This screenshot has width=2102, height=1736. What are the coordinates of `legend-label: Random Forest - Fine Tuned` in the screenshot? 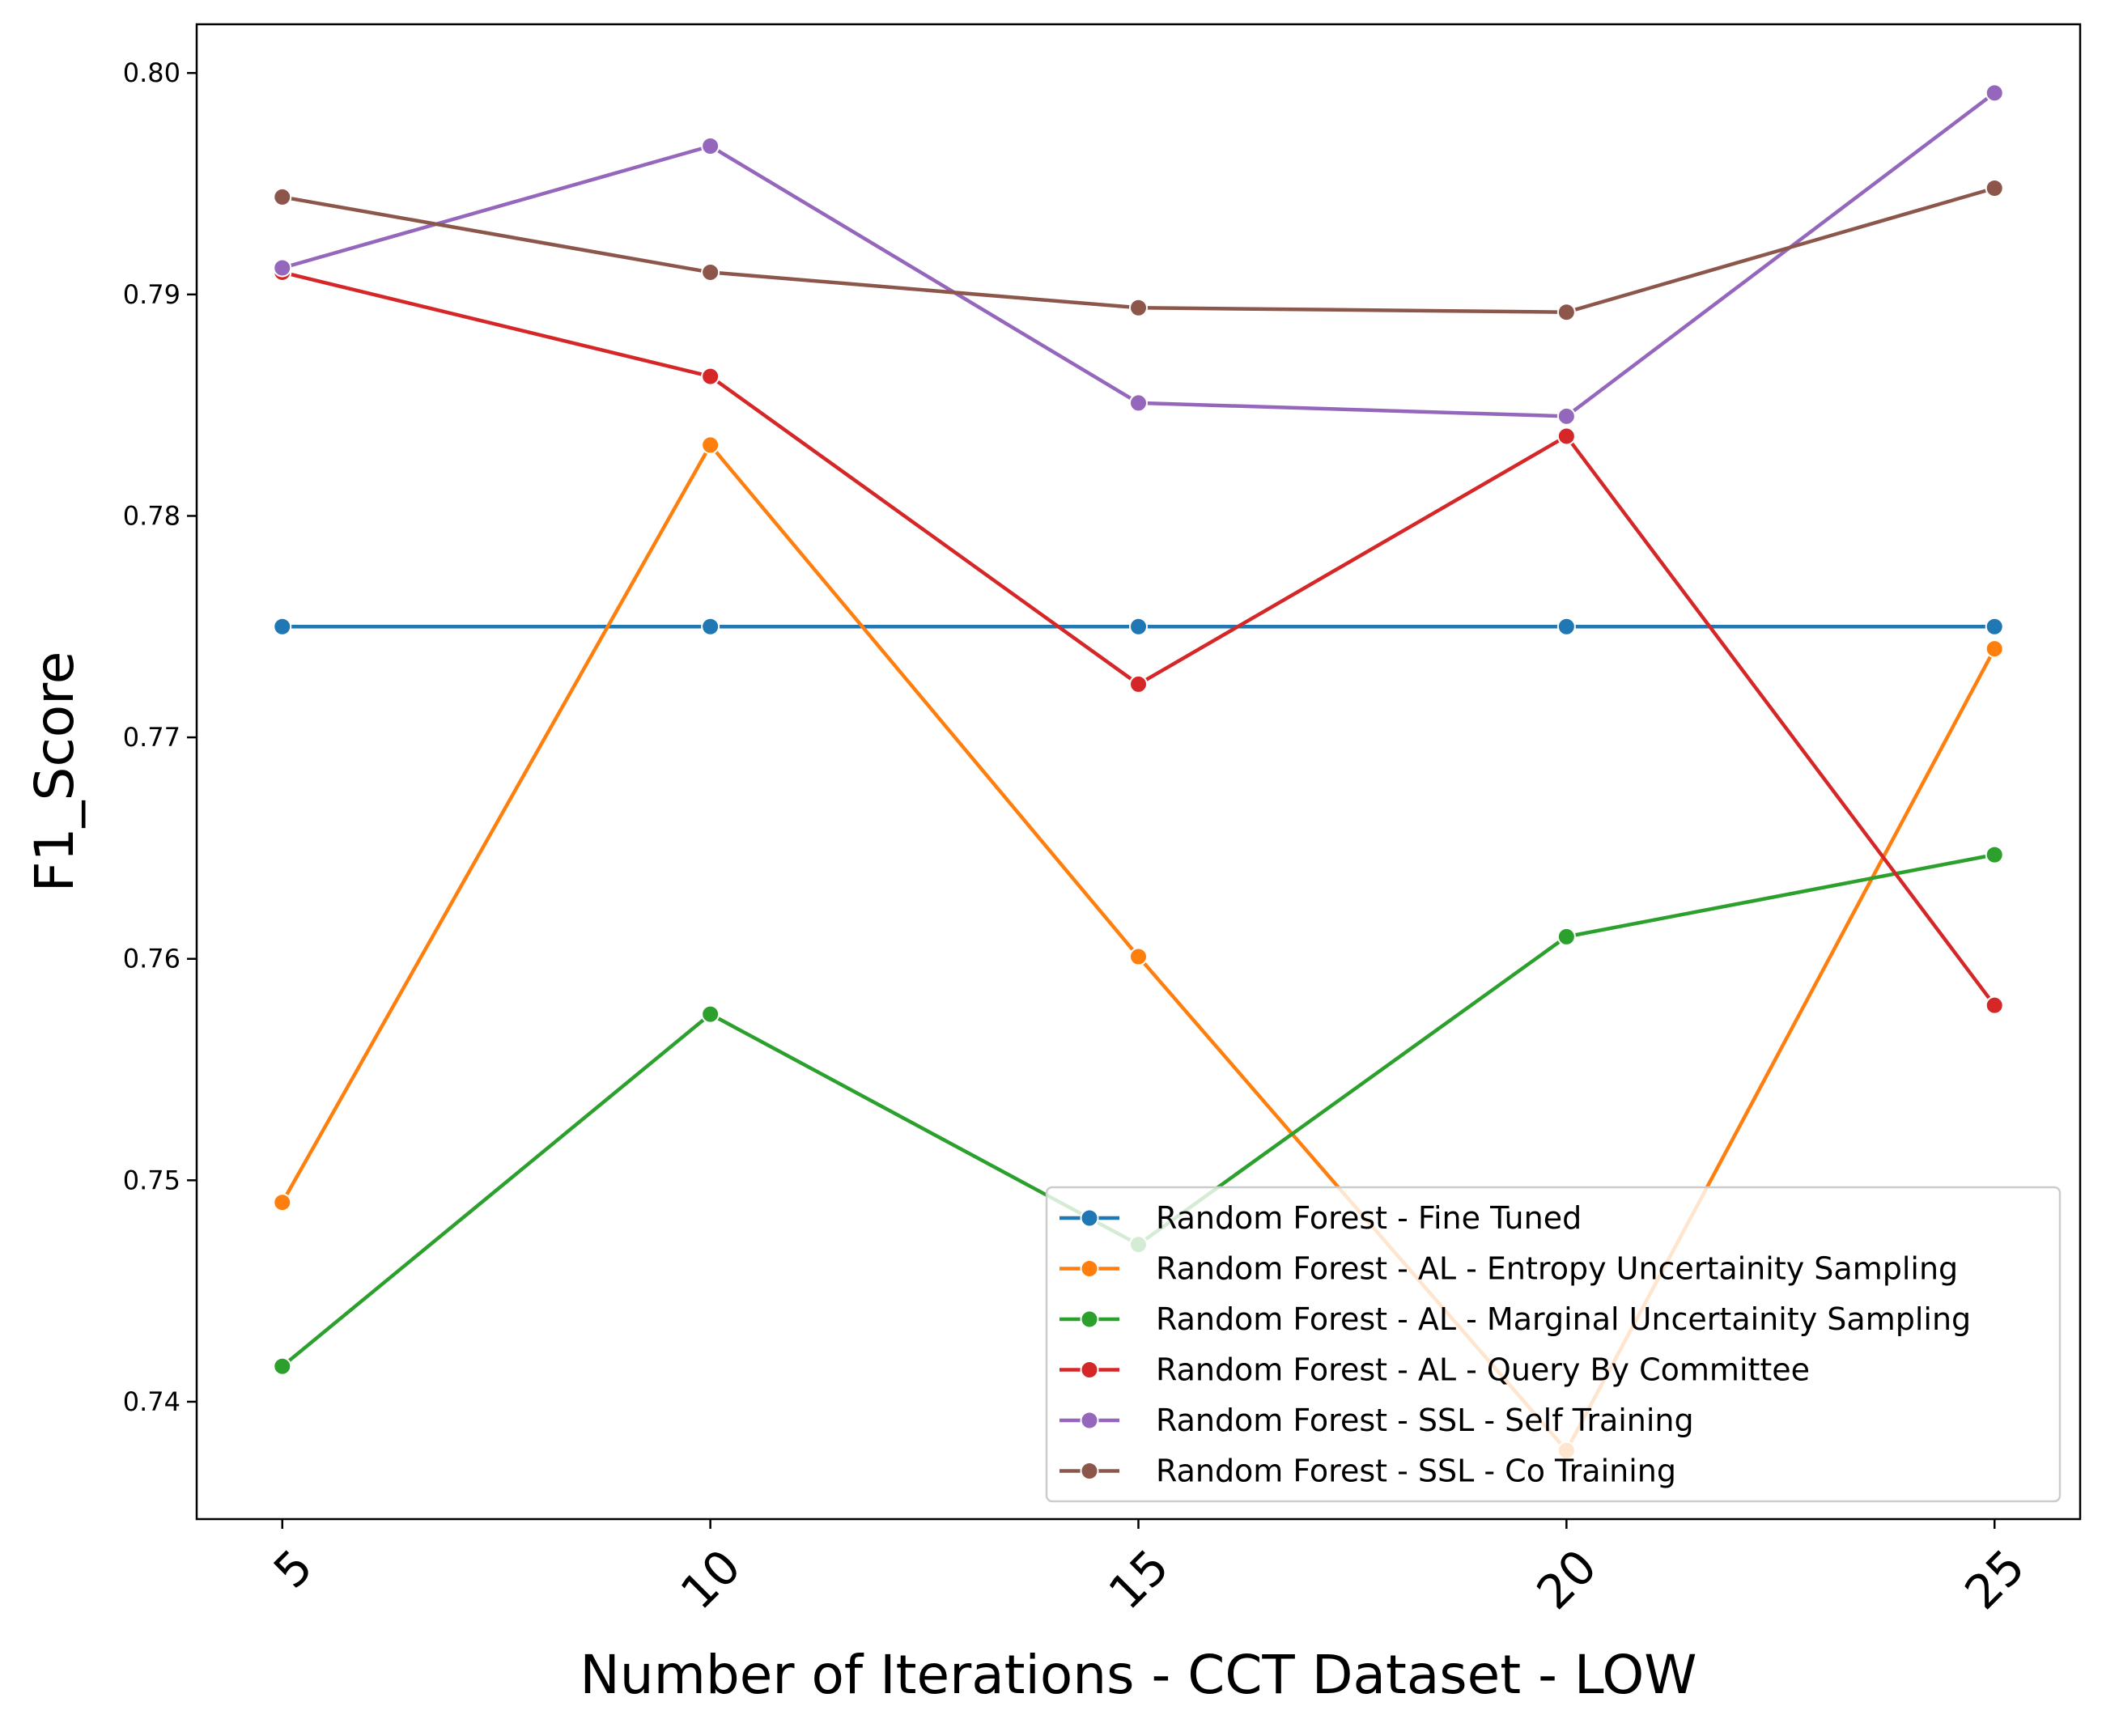 It's located at (1369, 1218).